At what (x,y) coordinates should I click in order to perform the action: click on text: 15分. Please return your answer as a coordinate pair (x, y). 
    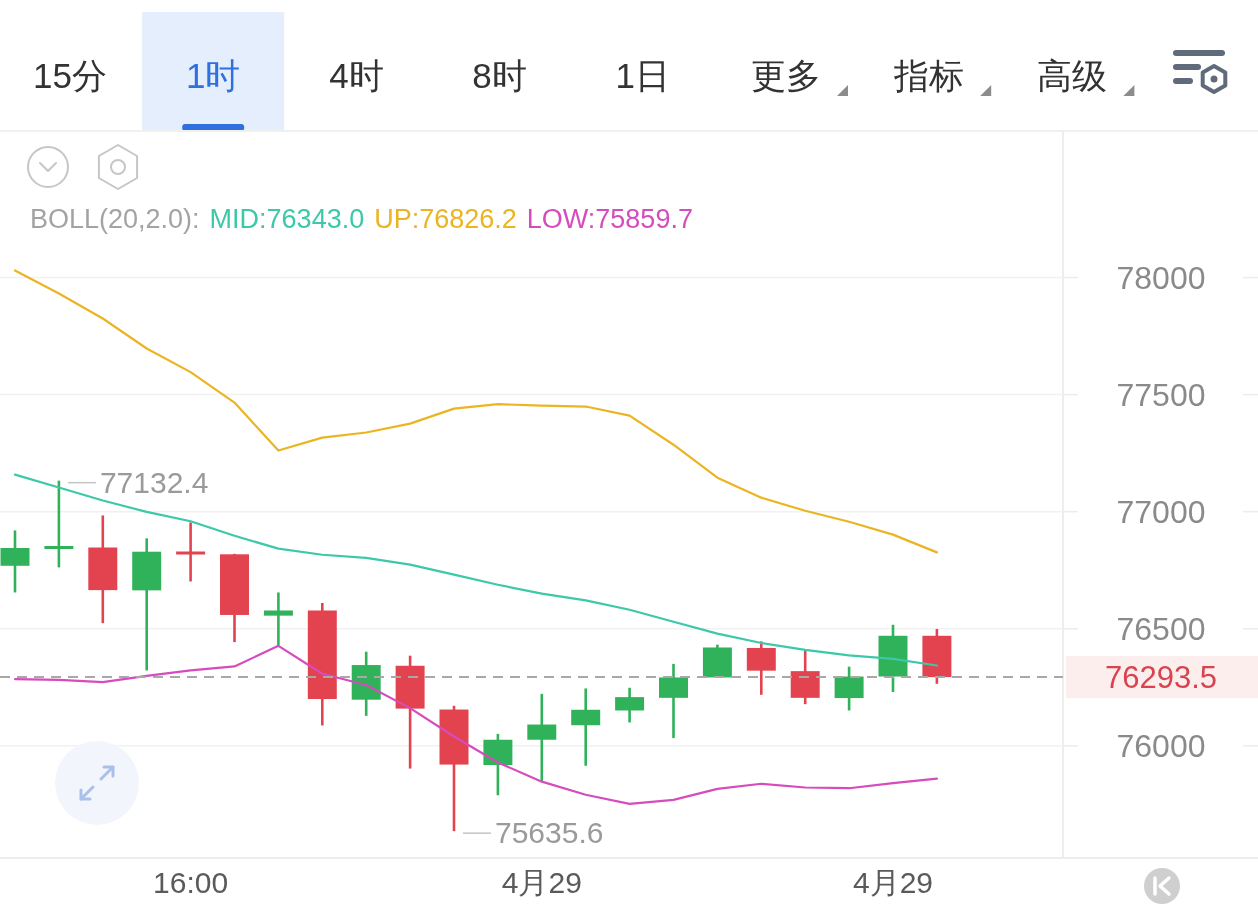
    Looking at the image, I should click on (70, 75).